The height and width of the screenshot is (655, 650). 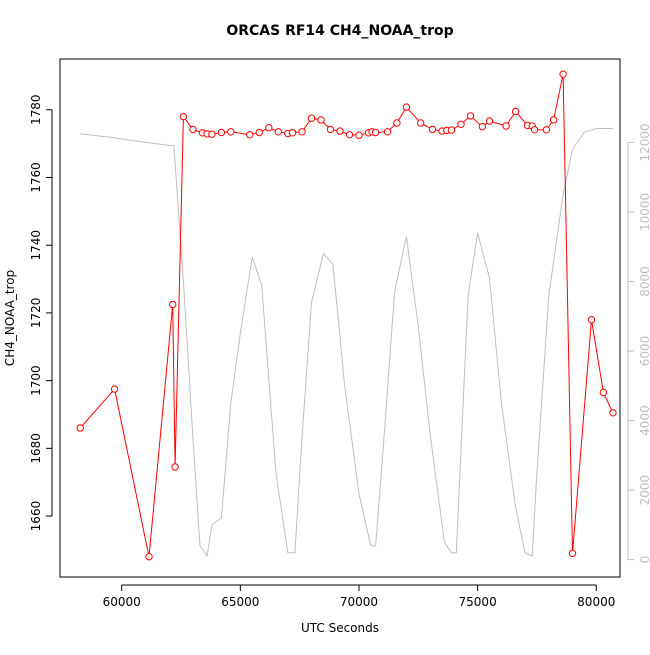 What do you see at coordinates (644, 490) in the screenshot?
I see `y2-tick-label: 2000` at bounding box center [644, 490].